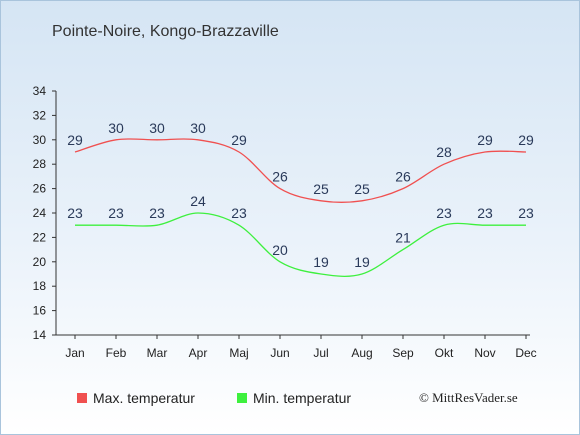  What do you see at coordinates (403, 238) in the screenshot?
I see `data-label-min: 21` at bounding box center [403, 238].